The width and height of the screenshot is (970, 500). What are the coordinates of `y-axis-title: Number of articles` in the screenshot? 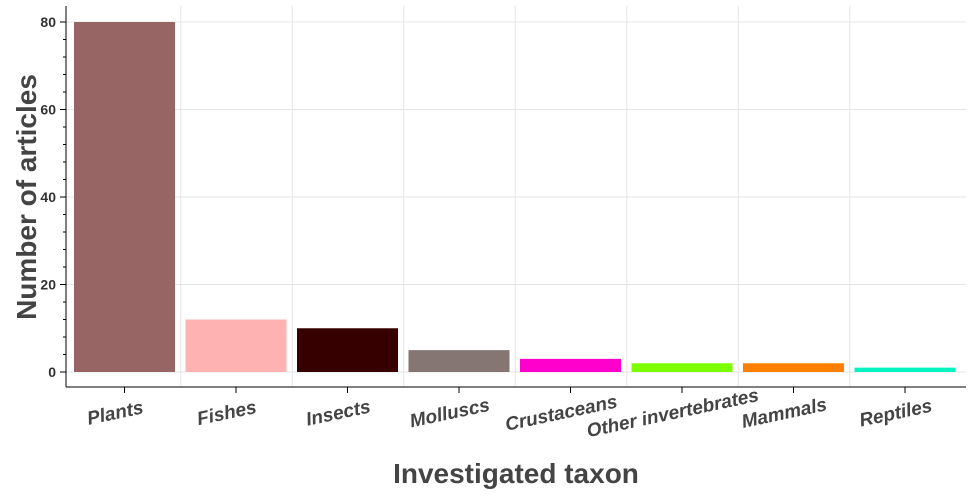 It's located at (26, 197).